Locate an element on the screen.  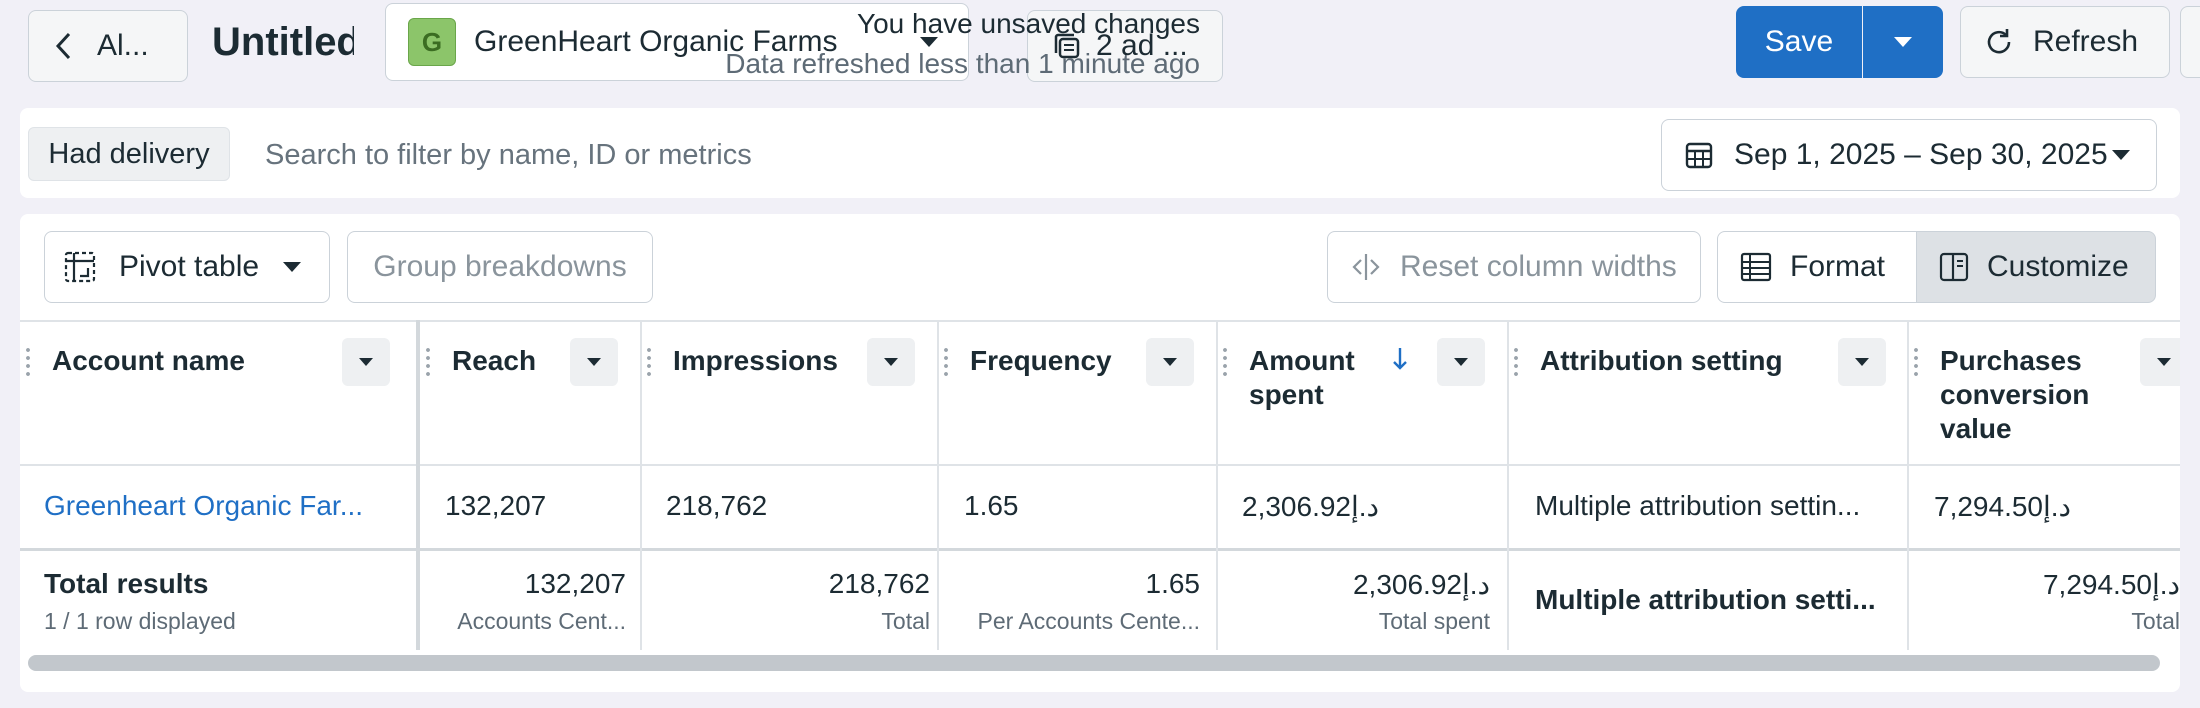
refresh-icon is located at coordinates (1999, 41).